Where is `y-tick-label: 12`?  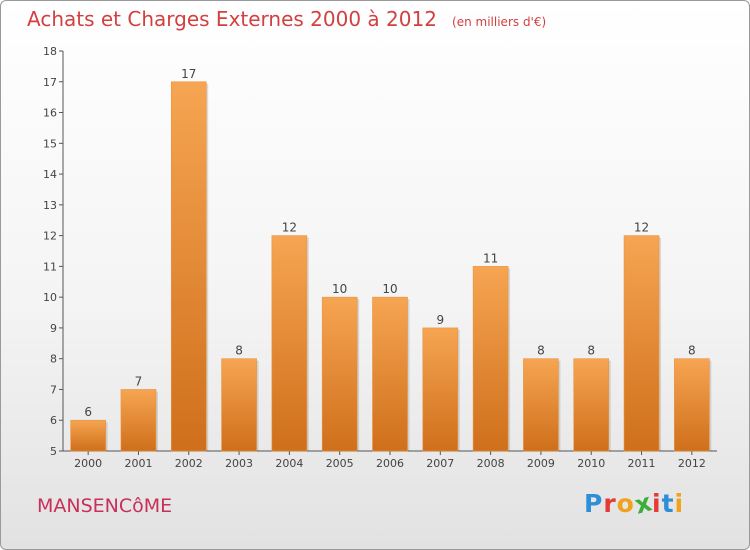
y-tick-label: 12 is located at coordinates (50, 236).